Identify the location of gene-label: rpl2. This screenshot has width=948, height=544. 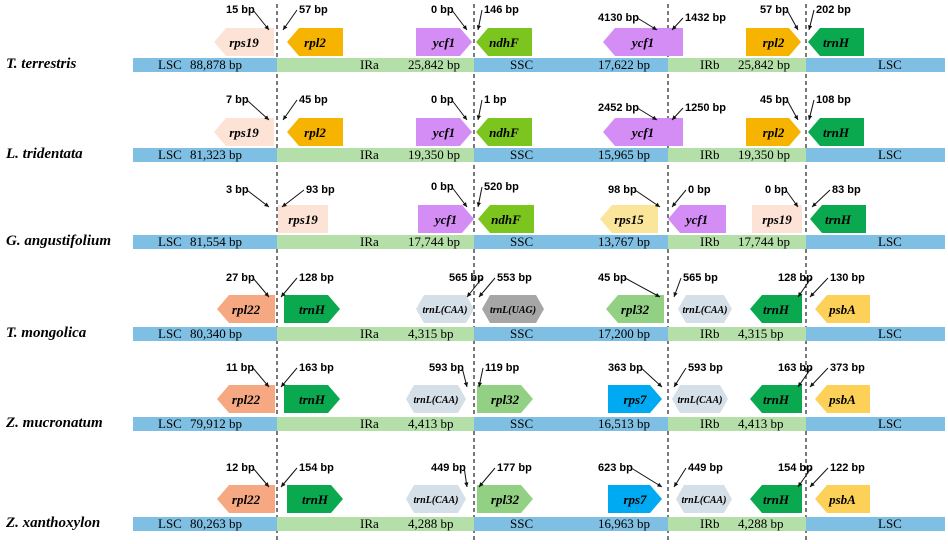
(774, 42).